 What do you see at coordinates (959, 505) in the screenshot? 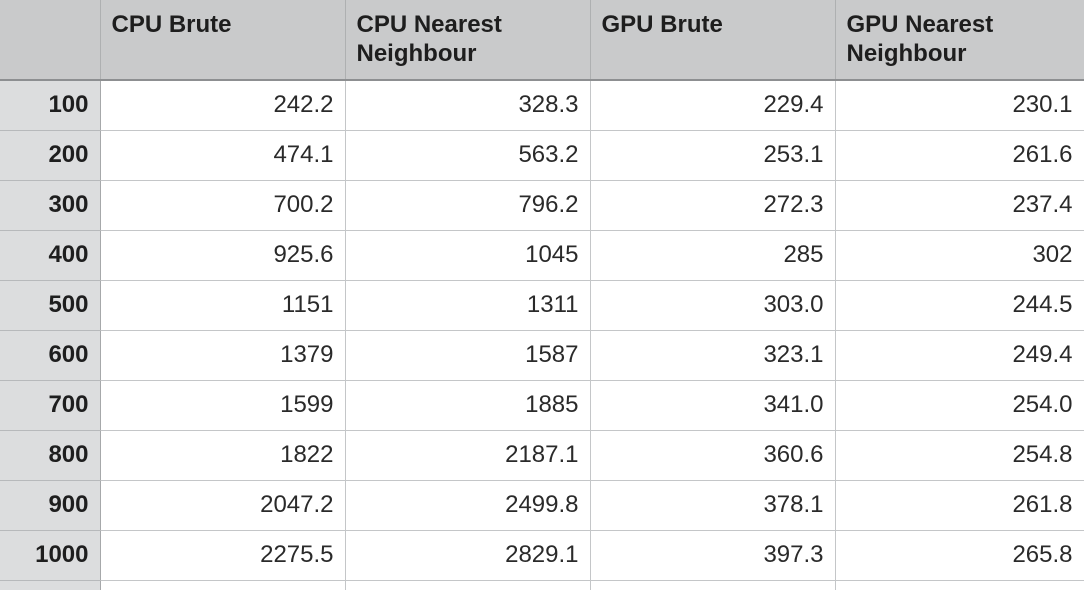
I see `table-cell: 261.8` at bounding box center [959, 505].